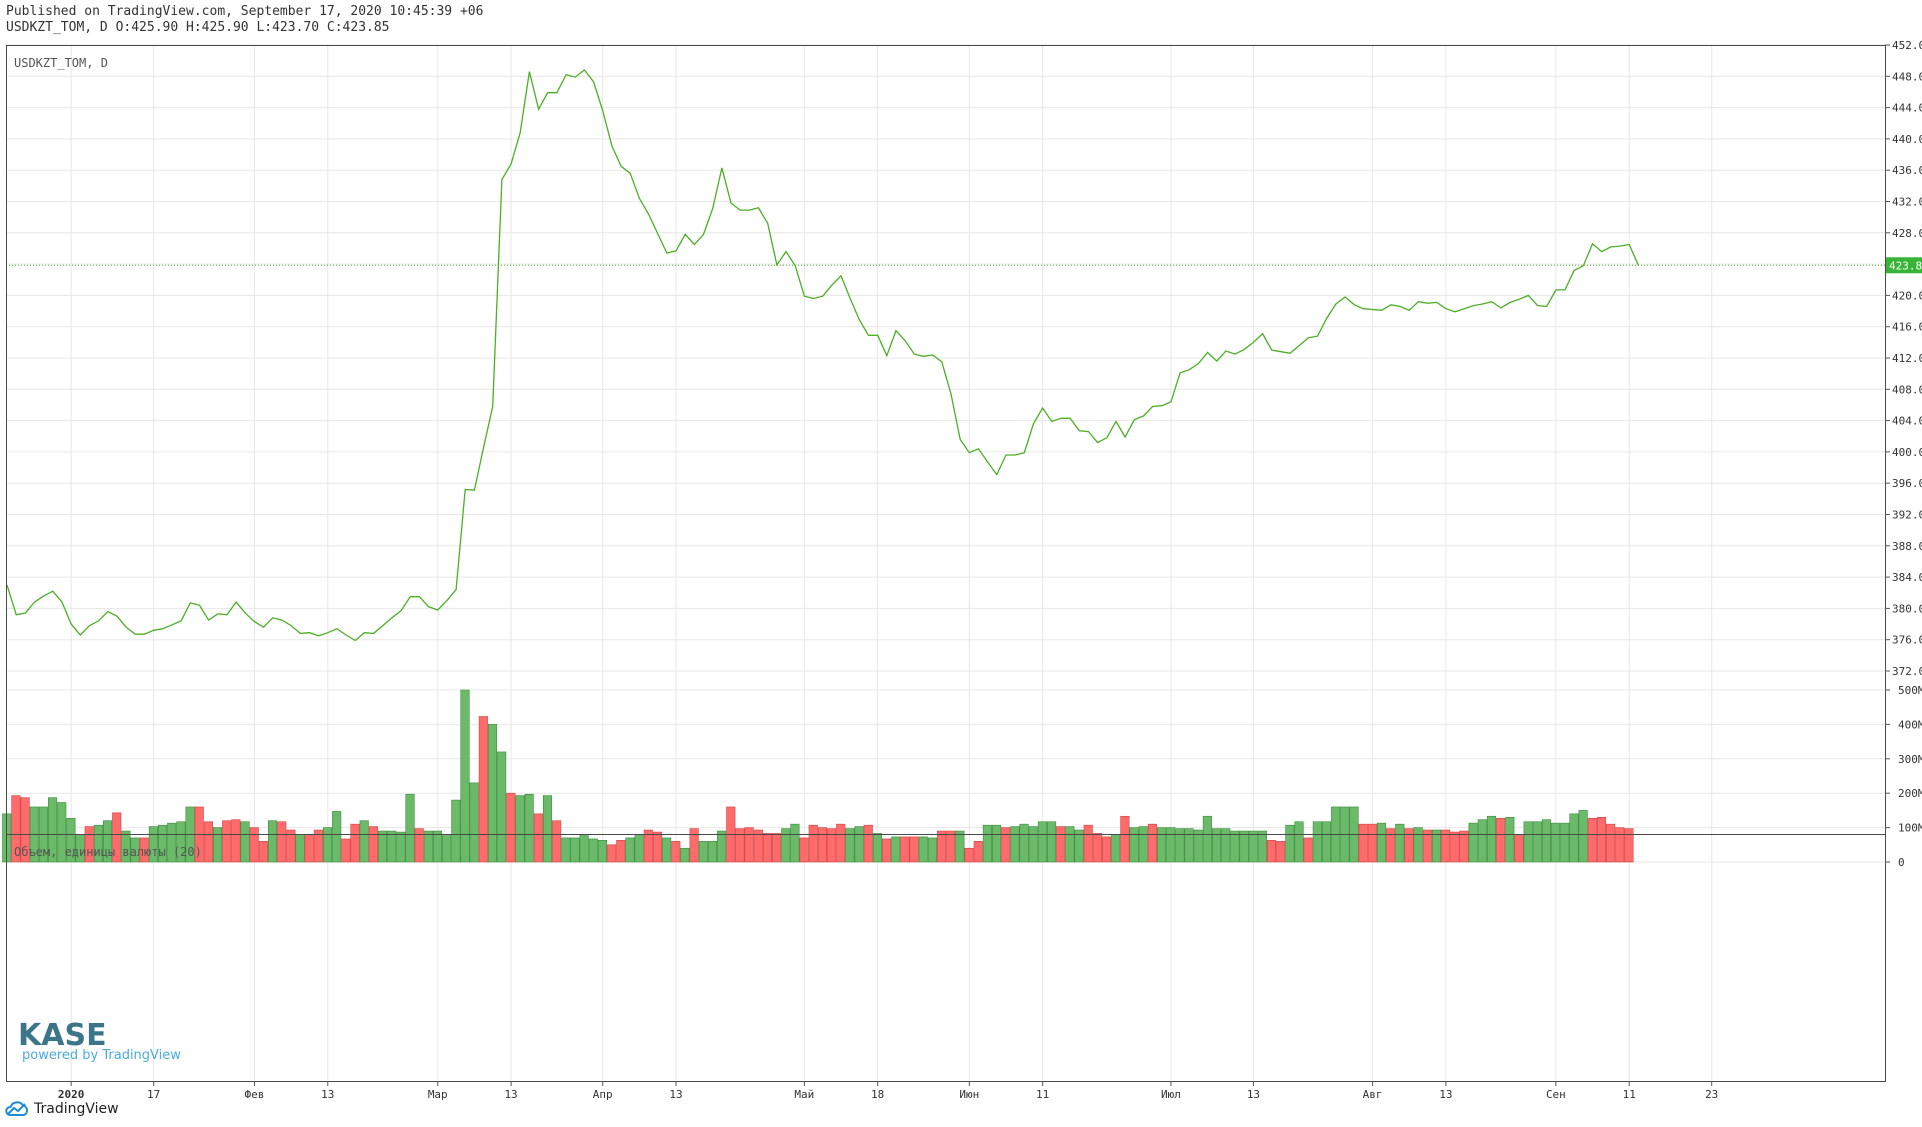  I want to click on time-tick-label: 11, so click(1042, 1094).